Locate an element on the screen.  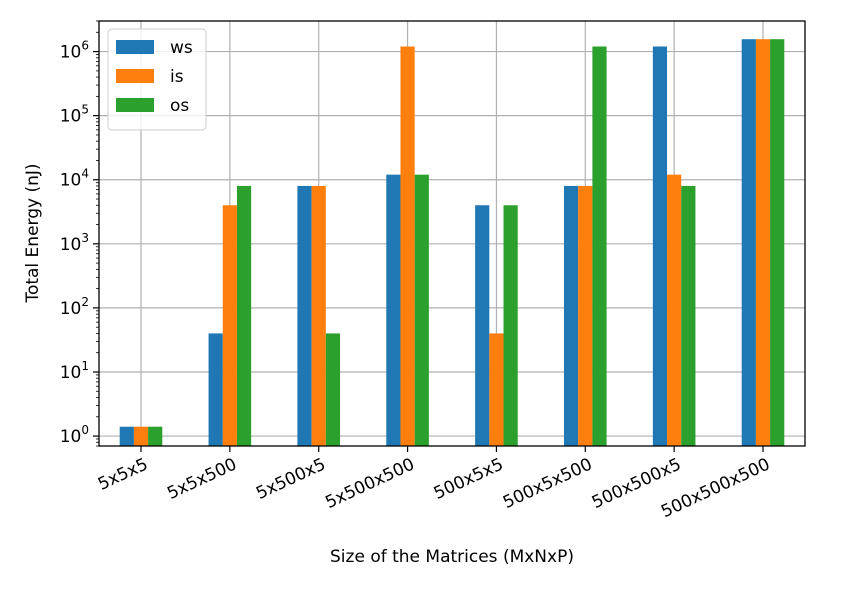
y-tick-label: 10² is located at coordinates (74, 307).